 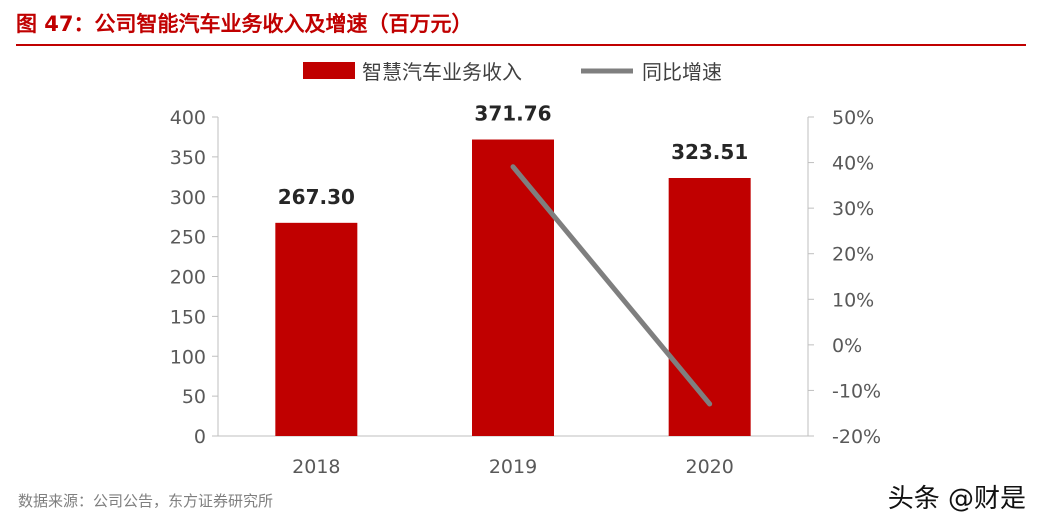 I want to click on x-tick-label: 2018, so click(x=316, y=467).